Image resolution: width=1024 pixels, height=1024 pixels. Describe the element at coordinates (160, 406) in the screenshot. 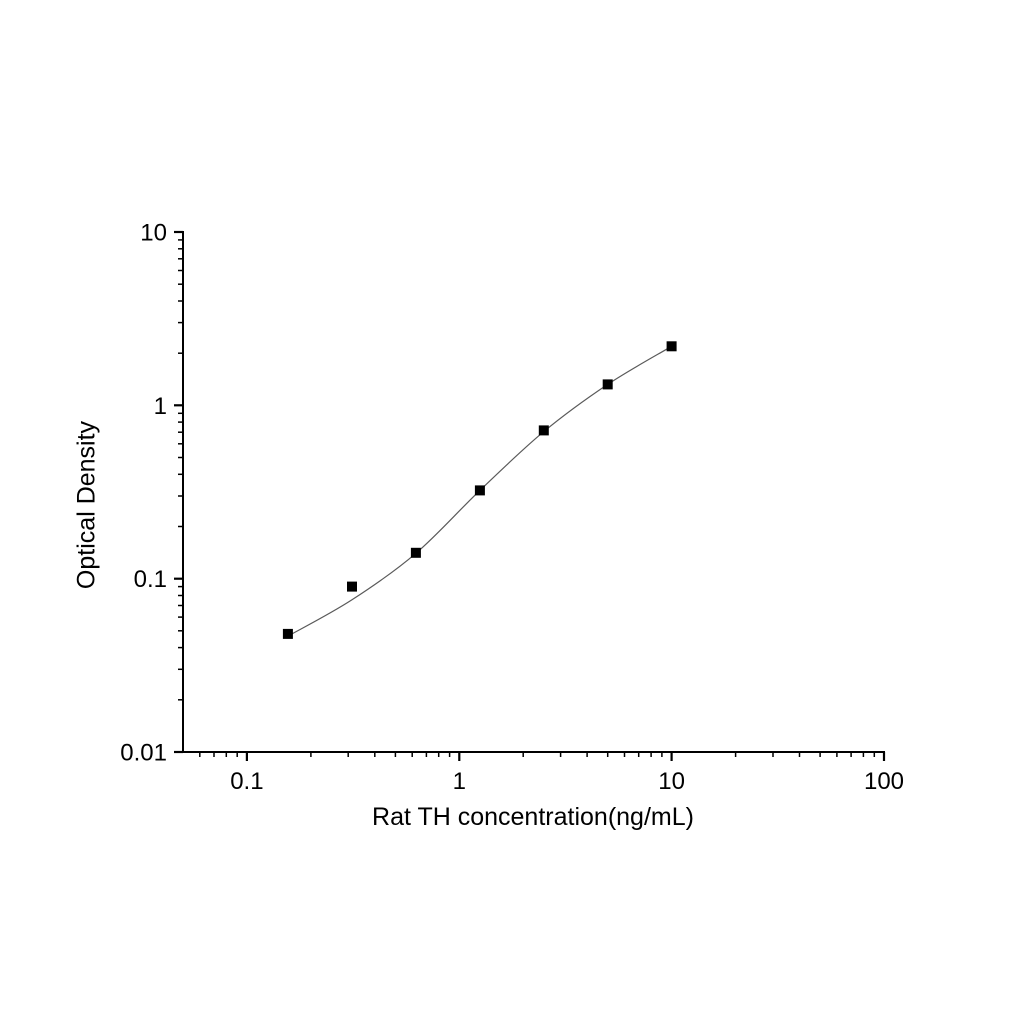

I see `y-tick-label: 1` at that location.